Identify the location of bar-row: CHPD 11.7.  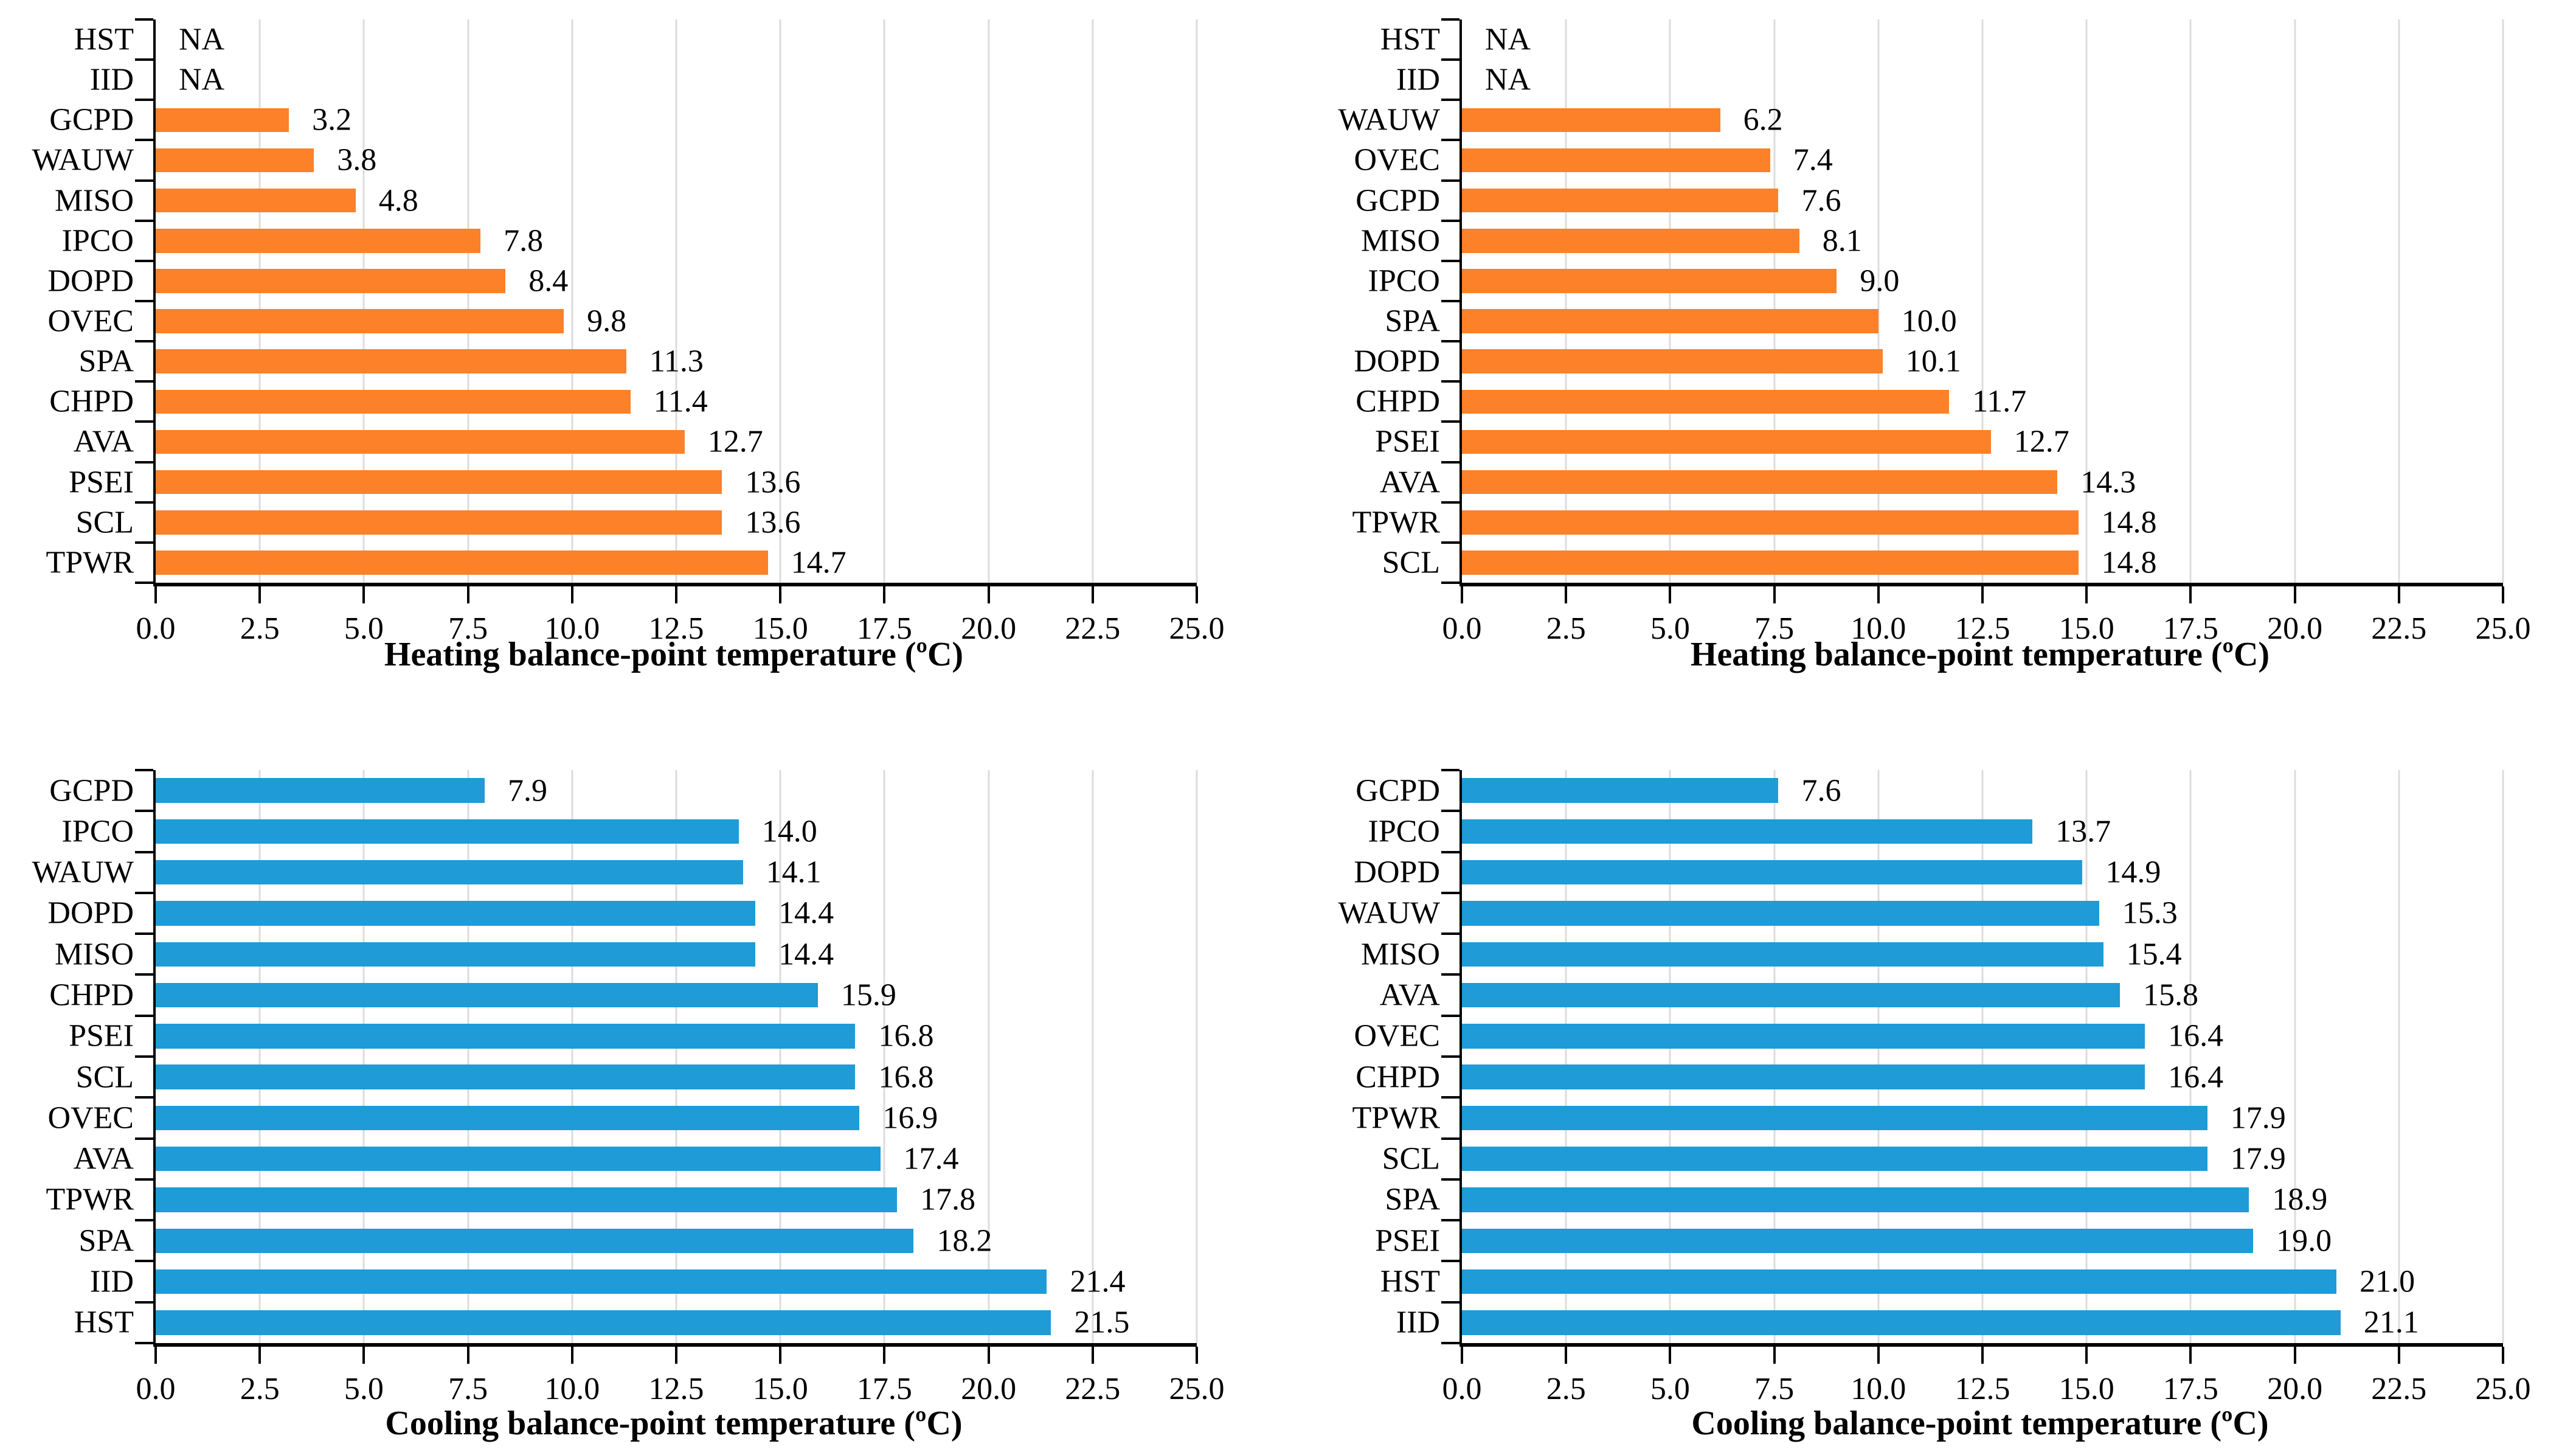
(1929, 401).